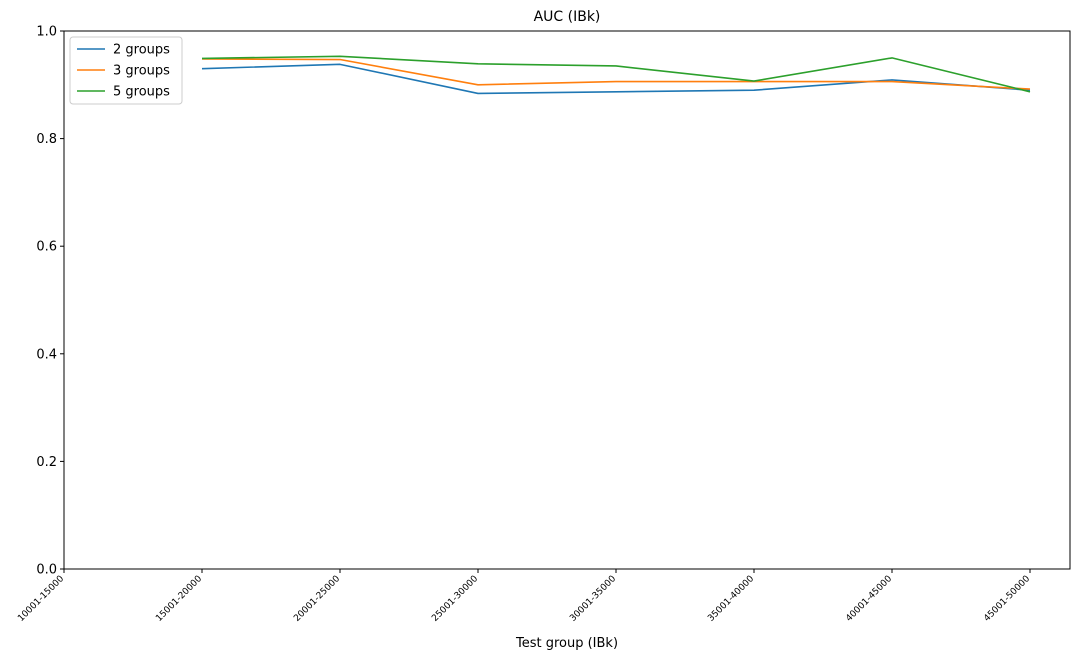 Image resolution: width=1080 pixels, height=661 pixels. What do you see at coordinates (46, 354) in the screenshot?
I see `y-tick-label: 0.4` at bounding box center [46, 354].